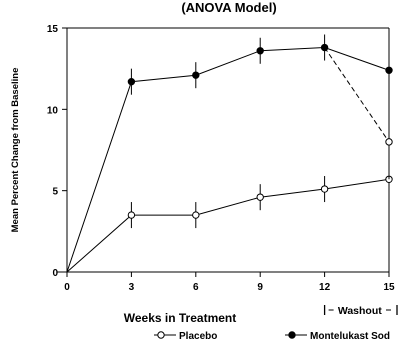  What do you see at coordinates (180, 318) in the screenshot?
I see `x-axis-label: Weeks in Treatment` at bounding box center [180, 318].